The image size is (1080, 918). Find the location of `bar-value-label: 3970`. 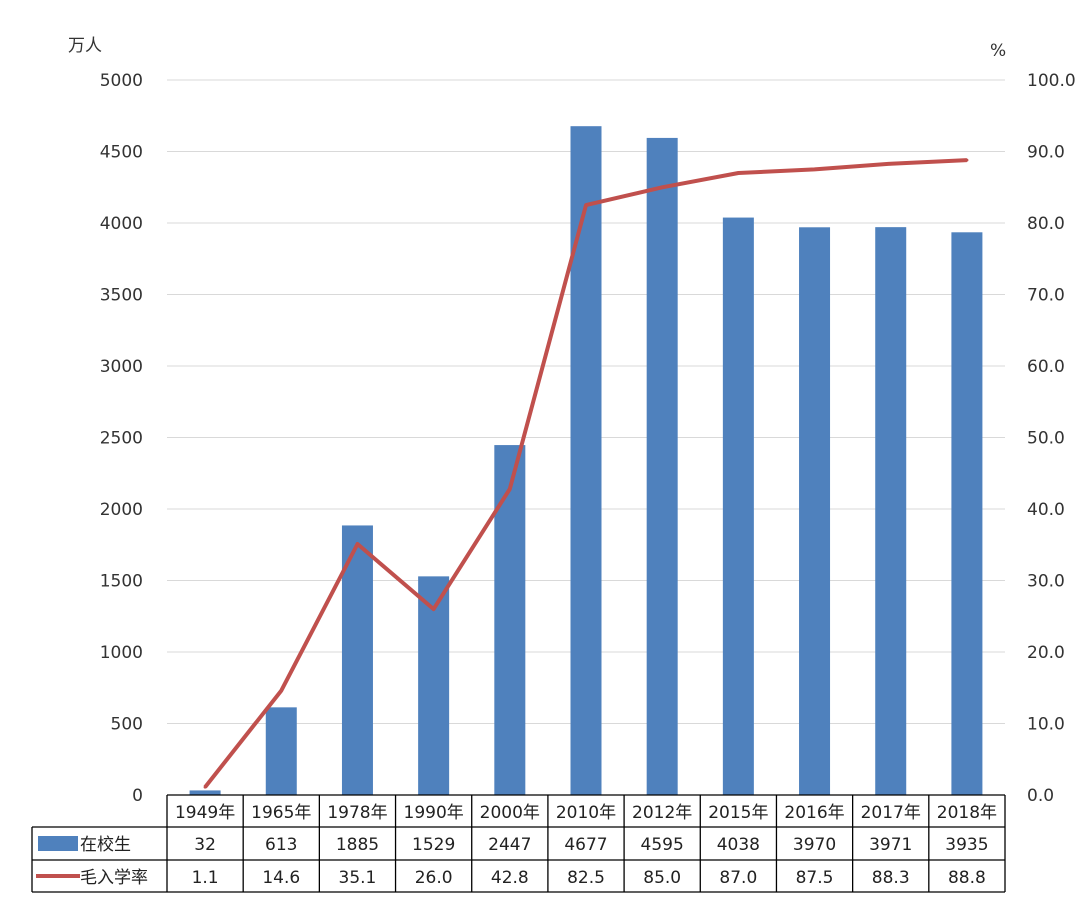

bar-value-label: 3970 is located at coordinates (814, 845).